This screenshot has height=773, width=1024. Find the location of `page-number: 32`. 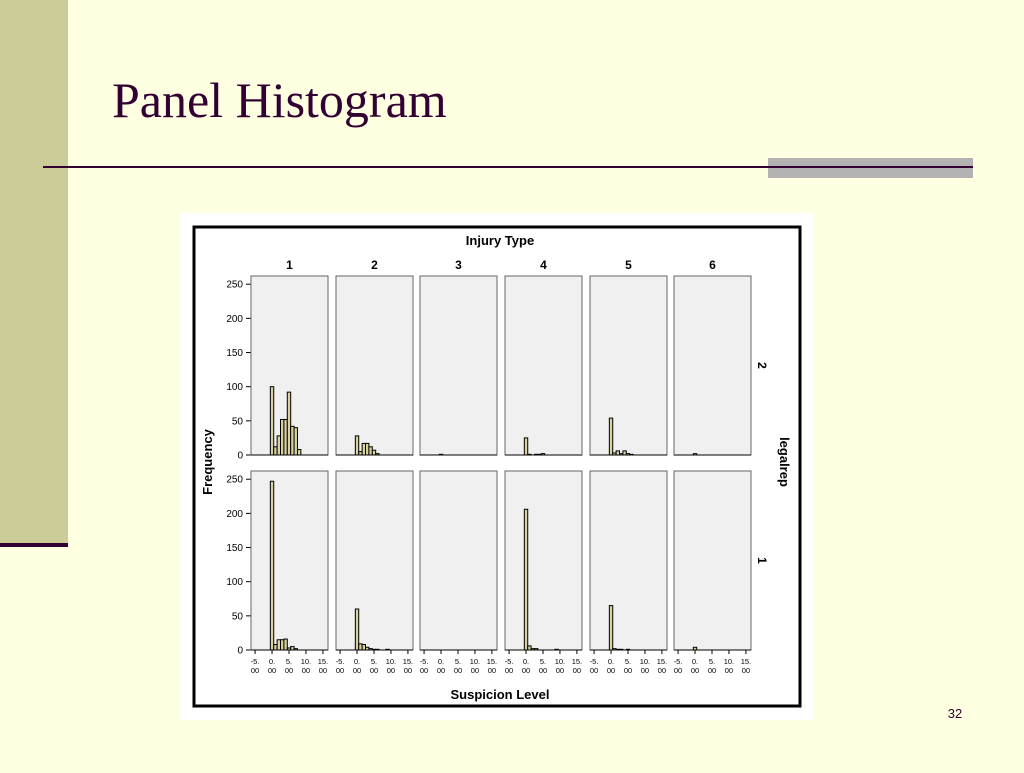

page-number: 32 is located at coordinates (955, 713).